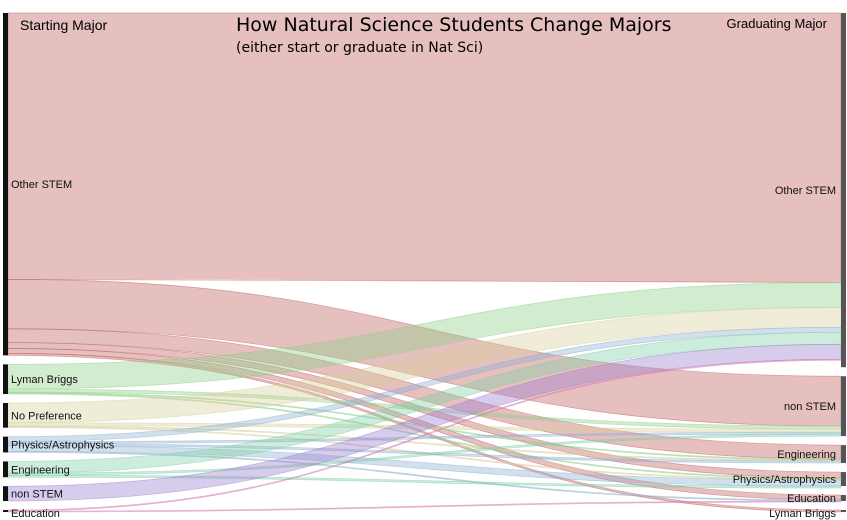 The height and width of the screenshot is (520, 847). What do you see at coordinates (40, 470) in the screenshot?
I see `left-label-engineering: Engineering` at bounding box center [40, 470].